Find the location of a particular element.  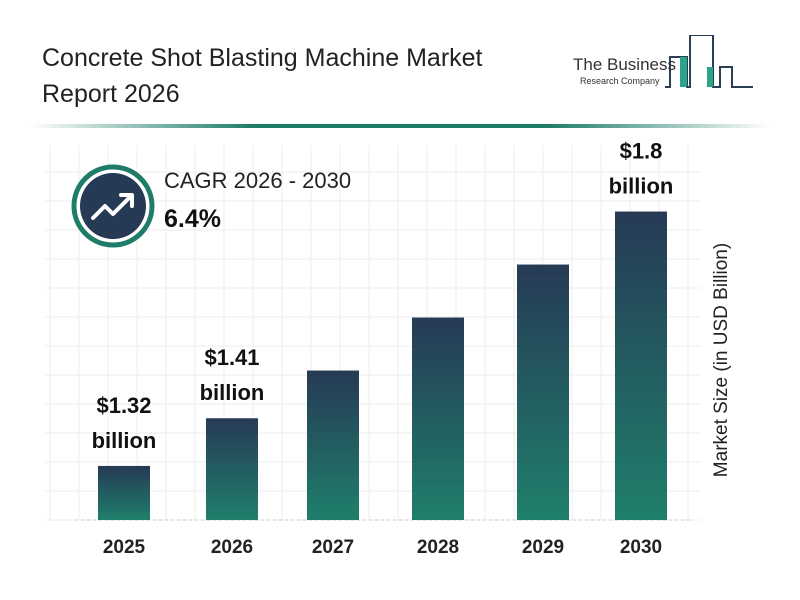

company-logo: The Business Research Company is located at coordinates (662, 65).